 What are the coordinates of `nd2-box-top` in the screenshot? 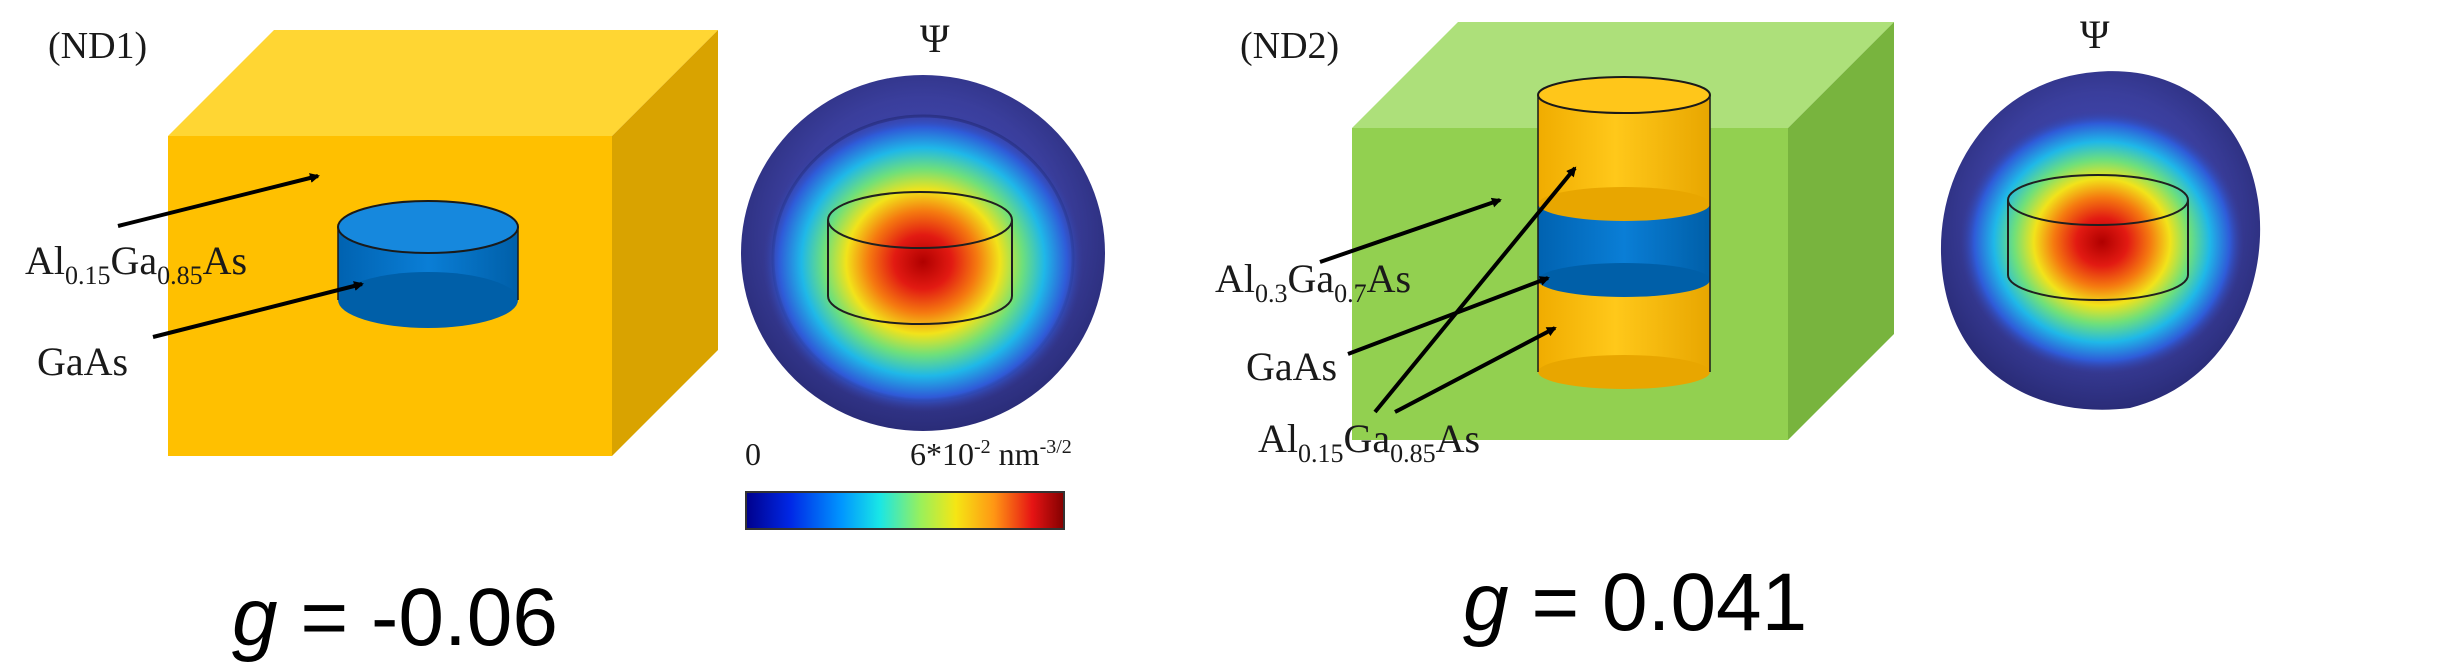 It's located at (1623, 75).